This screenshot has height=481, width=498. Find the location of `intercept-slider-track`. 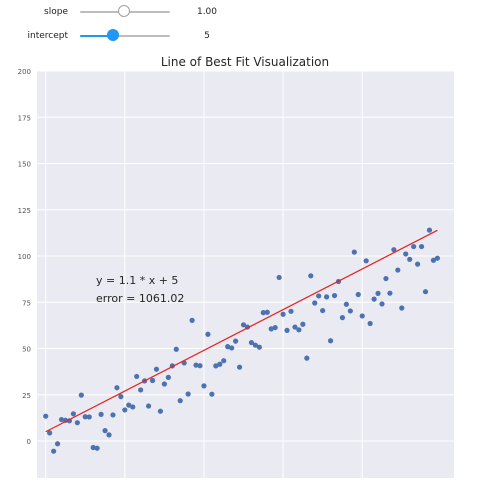

intercept-slider-track is located at coordinates (125, 36).